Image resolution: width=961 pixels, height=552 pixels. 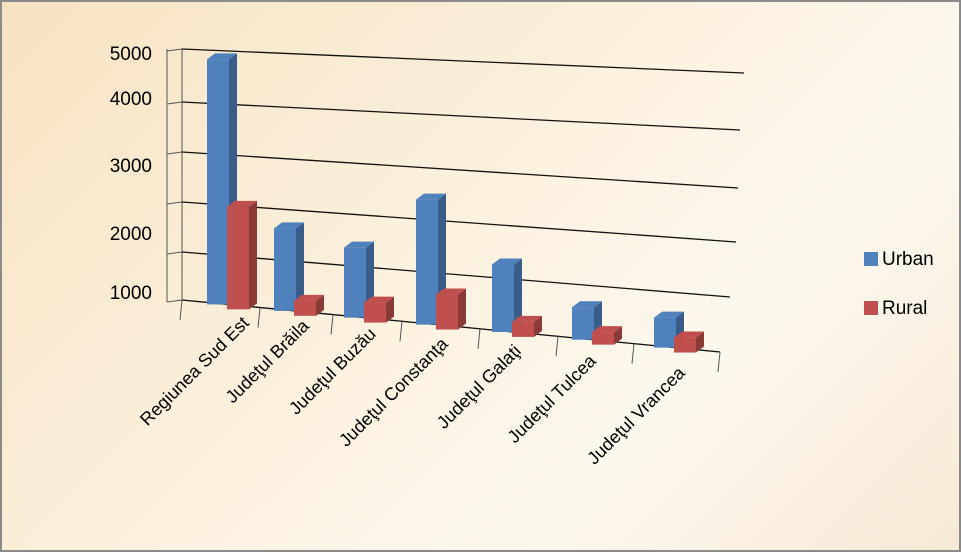 I want to click on legend-label-urban: Urban, so click(x=908, y=259).